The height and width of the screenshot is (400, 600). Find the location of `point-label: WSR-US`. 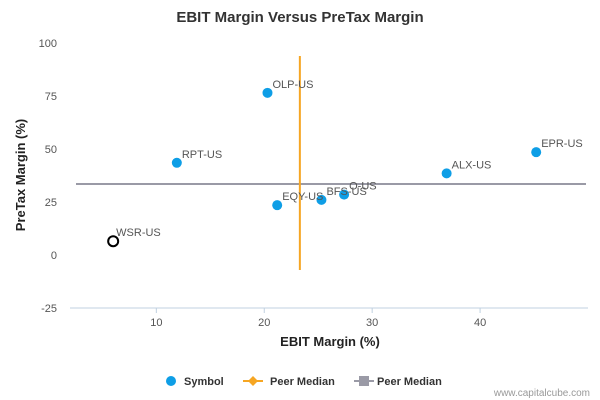

point-label: WSR-US is located at coordinates (138, 233).